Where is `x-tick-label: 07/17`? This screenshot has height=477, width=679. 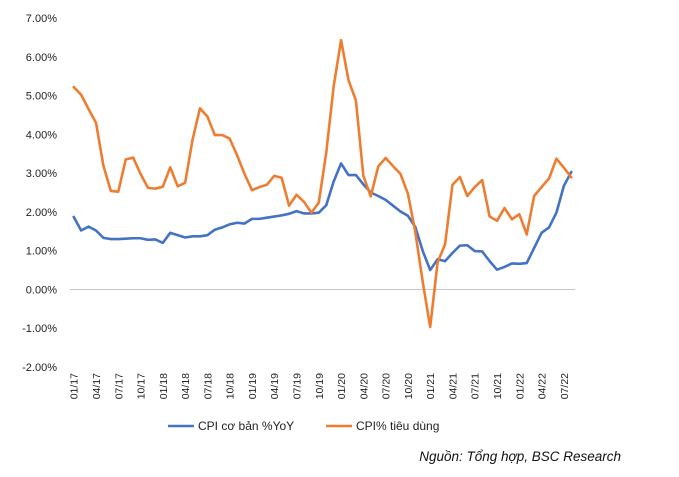 x-tick-label: 07/17 is located at coordinates (119, 386).